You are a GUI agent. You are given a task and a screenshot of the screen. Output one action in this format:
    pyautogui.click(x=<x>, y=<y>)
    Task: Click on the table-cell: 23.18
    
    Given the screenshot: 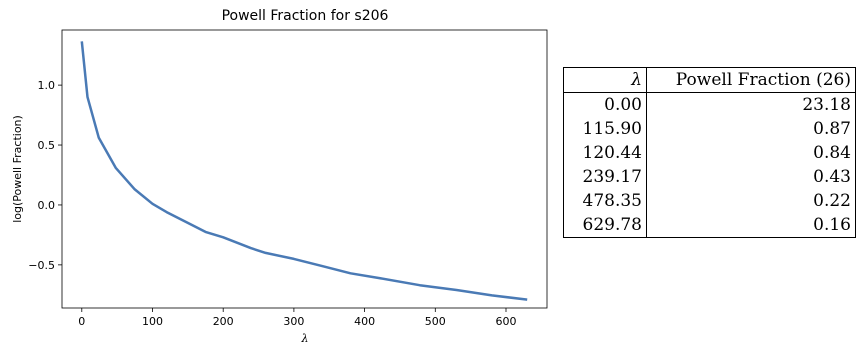 What is the action you would take?
    pyautogui.click(x=826, y=105)
    